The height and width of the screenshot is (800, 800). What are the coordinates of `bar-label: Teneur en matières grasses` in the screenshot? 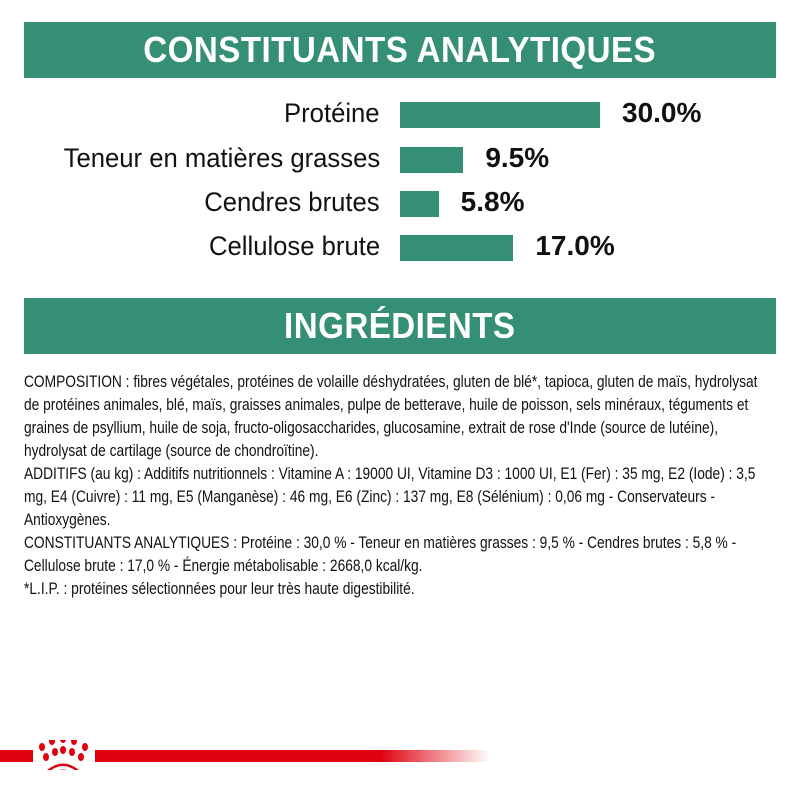 It's located at (221, 158).